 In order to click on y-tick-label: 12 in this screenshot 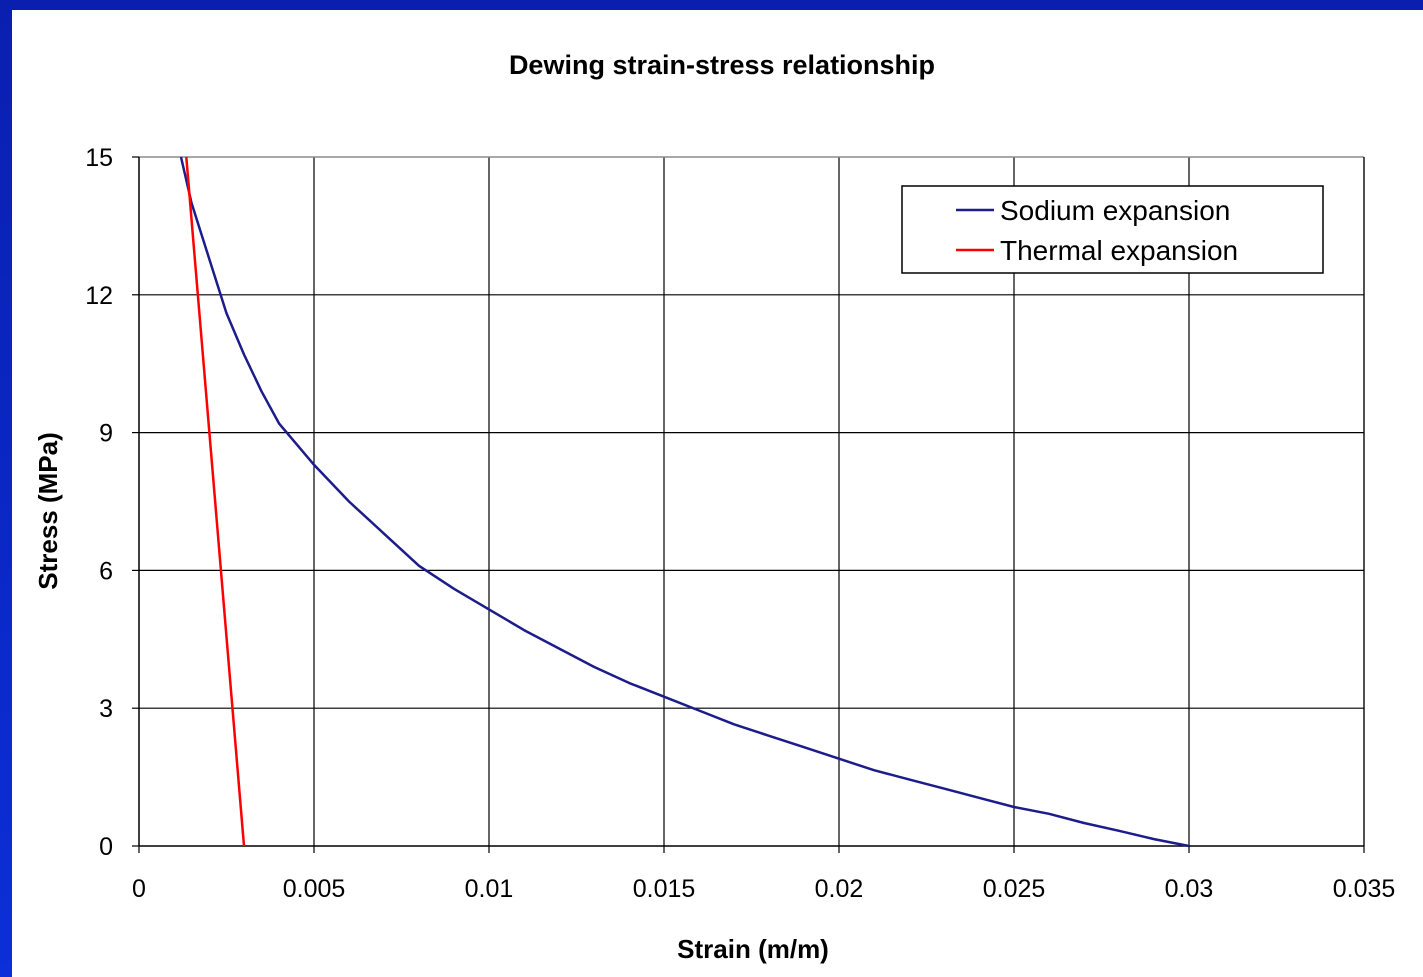, I will do `click(99, 296)`.